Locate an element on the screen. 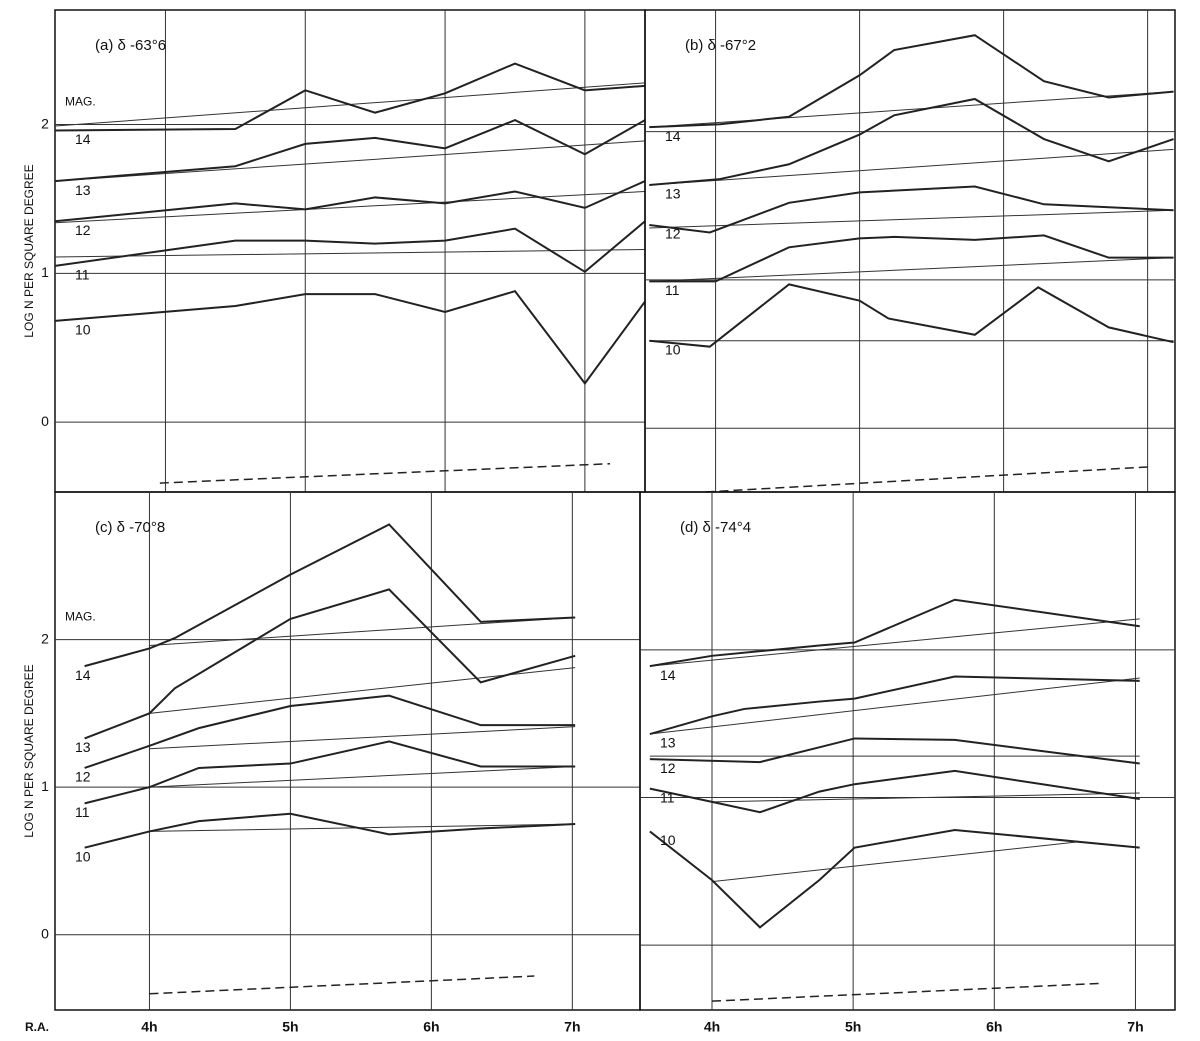 This screenshot has width=1200, height=1041. panel-title: (c) δ -70°8 is located at coordinates (130, 527).